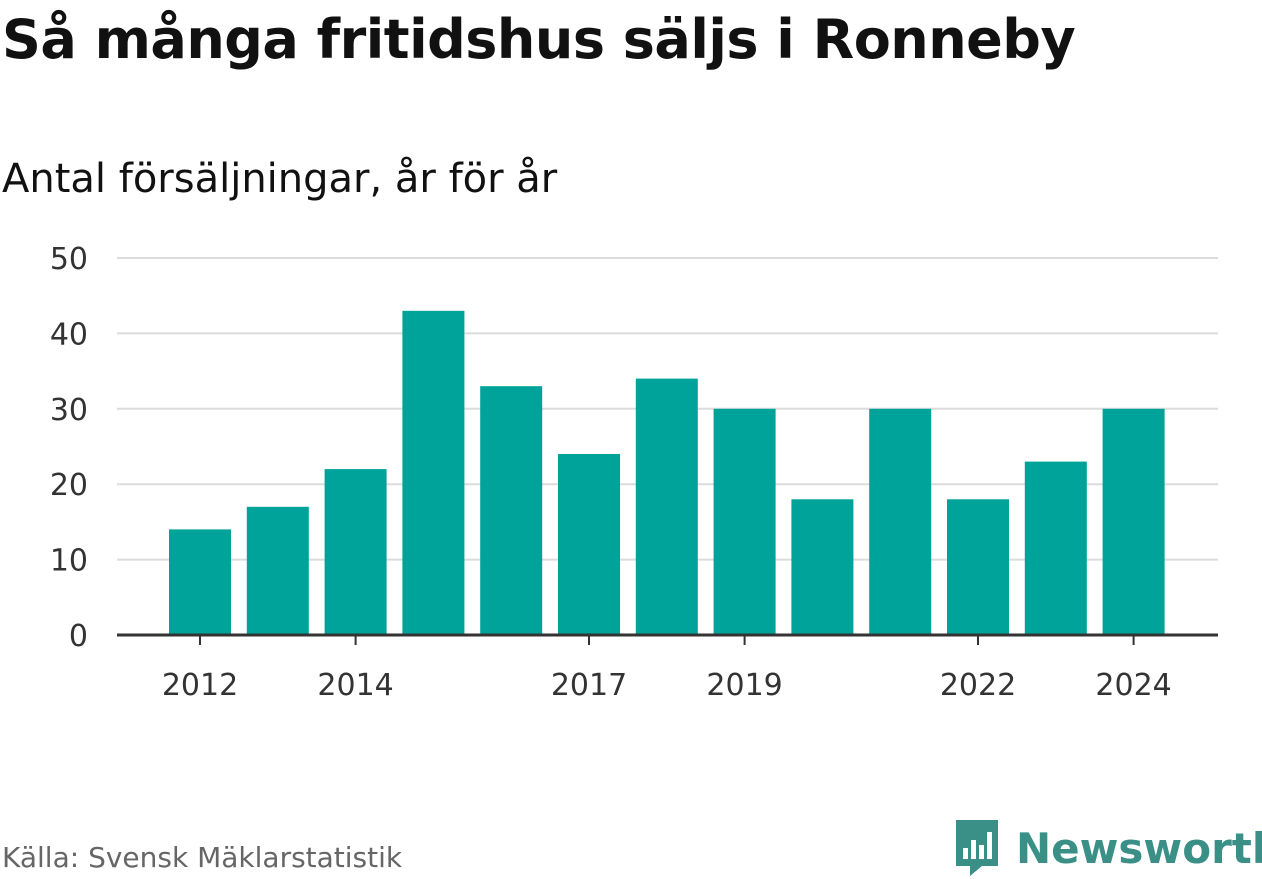  I want to click on brand-name: Newsworthy, so click(1139, 848).